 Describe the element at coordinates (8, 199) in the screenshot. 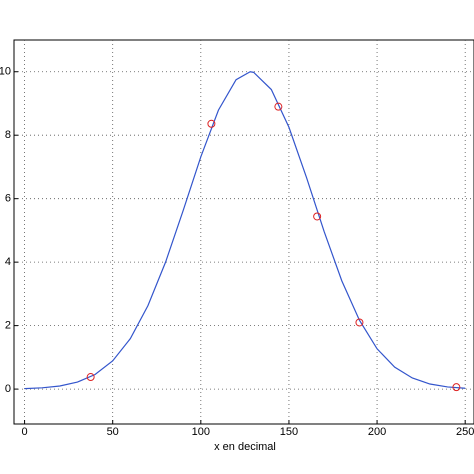

I see `y-tick-label: 6` at that location.